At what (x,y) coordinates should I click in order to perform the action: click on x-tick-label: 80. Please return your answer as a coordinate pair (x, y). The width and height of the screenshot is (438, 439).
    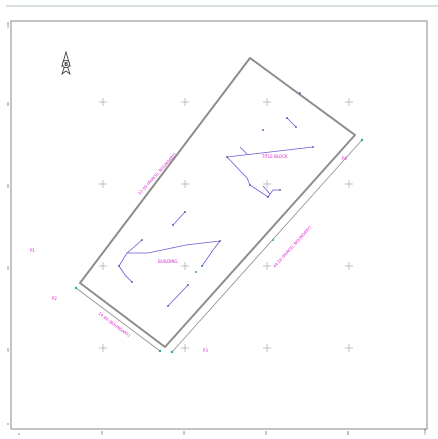
    Looking at the image, I should click on (348, 433).